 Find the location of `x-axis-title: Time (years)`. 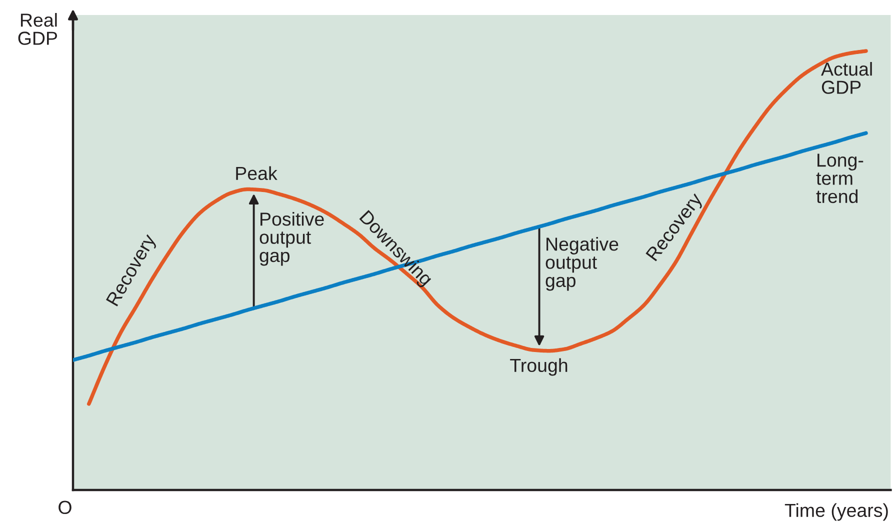

x-axis-title: Time (years) is located at coordinates (836, 512).